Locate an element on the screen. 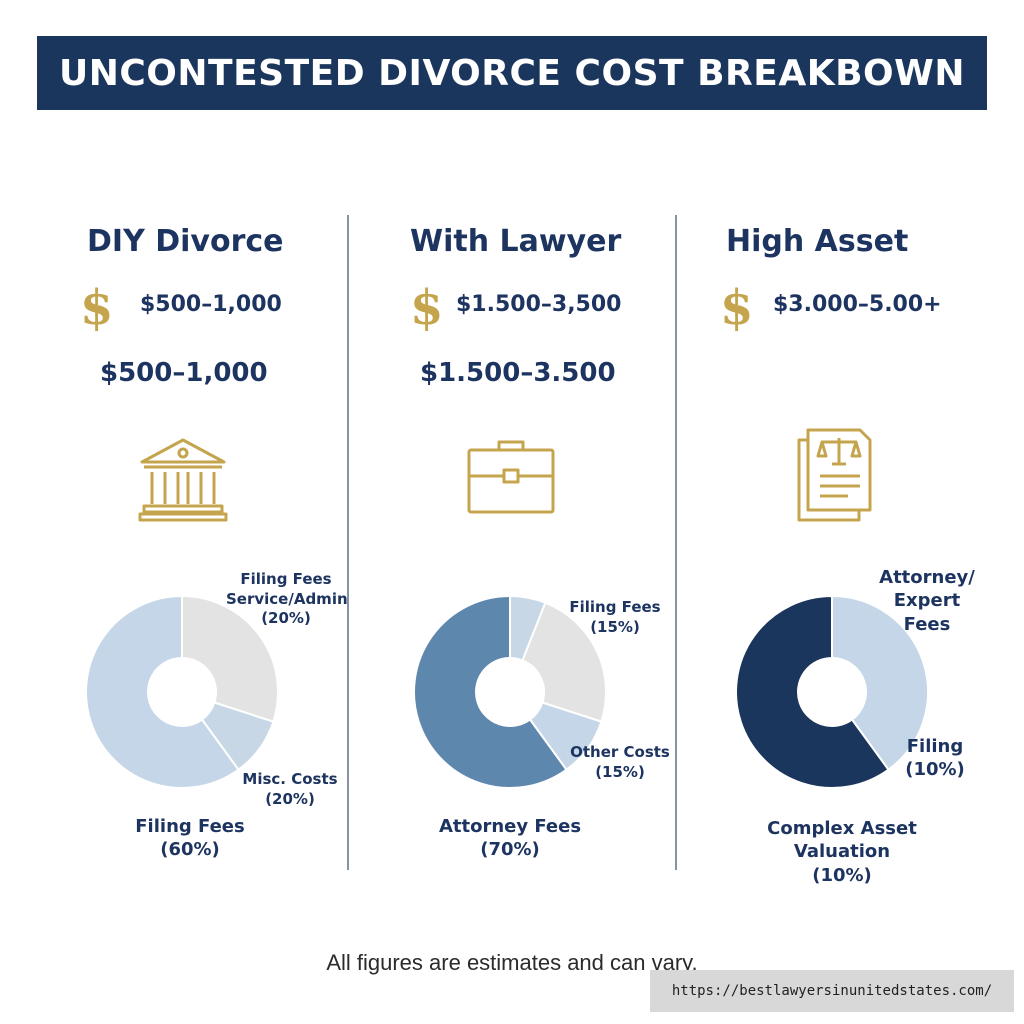 The width and height of the screenshot is (1024, 1024). donut-chart-high-asset is located at coordinates (832, 691).